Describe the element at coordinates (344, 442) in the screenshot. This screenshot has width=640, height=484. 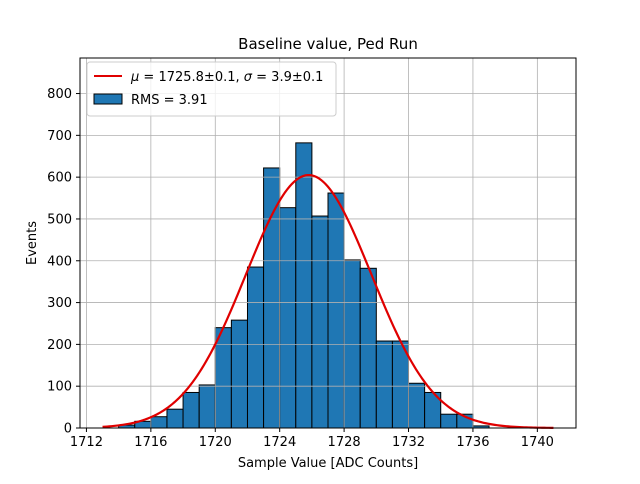
I see `x-tick-label: 1728` at that location.